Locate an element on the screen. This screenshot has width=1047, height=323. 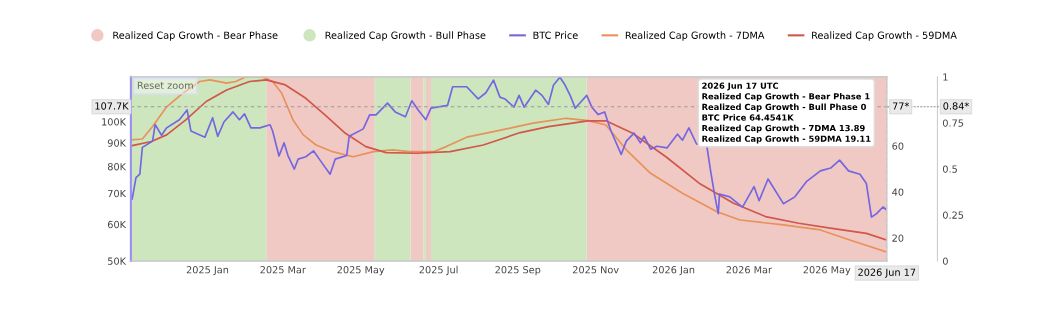
y3-tick-label: 0.5 is located at coordinates (949, 169).